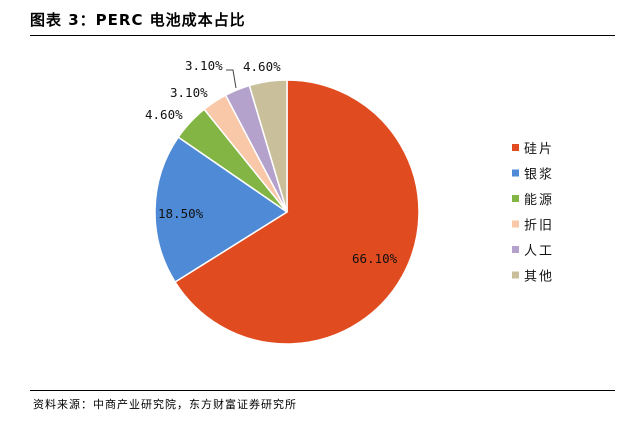 This screenshot has height=422, width=630. I want to click on data-label-1: 18.50%, so click(181, 213).